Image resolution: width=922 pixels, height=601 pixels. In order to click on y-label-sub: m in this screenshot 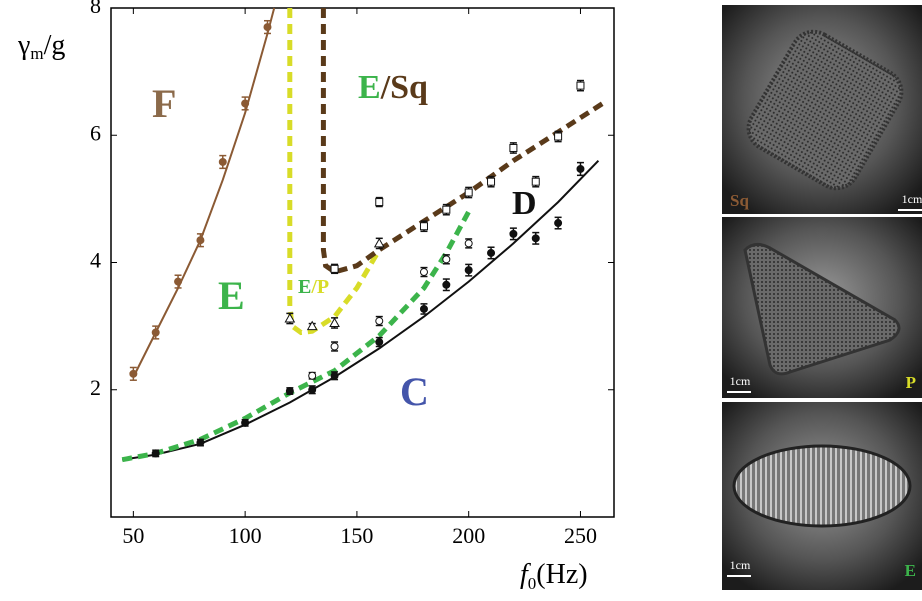, I will do `click(36, 53)`.